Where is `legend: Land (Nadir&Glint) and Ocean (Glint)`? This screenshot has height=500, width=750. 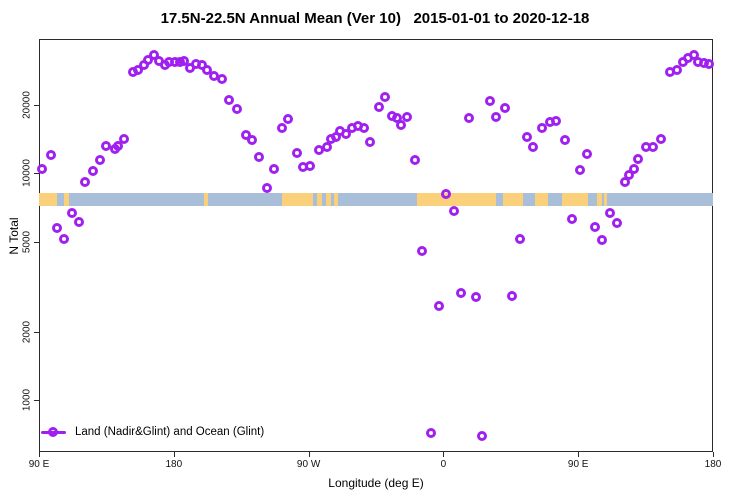 legend: Land (Nadir&Glint) and Ocean (Glint) is located at coordinates (152, 432).